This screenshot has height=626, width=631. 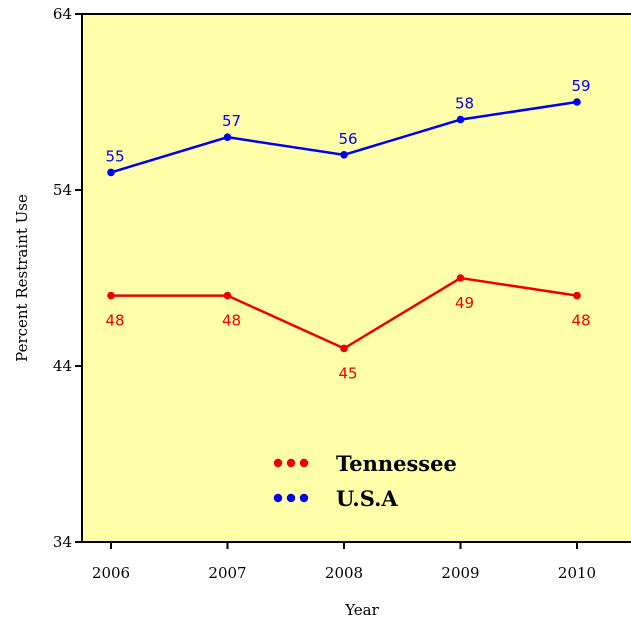 What do you see at coordinates (22, 278) in the screenshot?
I see `y-axis-title: Percent Restraint Use` at bounding box center [22, 278].